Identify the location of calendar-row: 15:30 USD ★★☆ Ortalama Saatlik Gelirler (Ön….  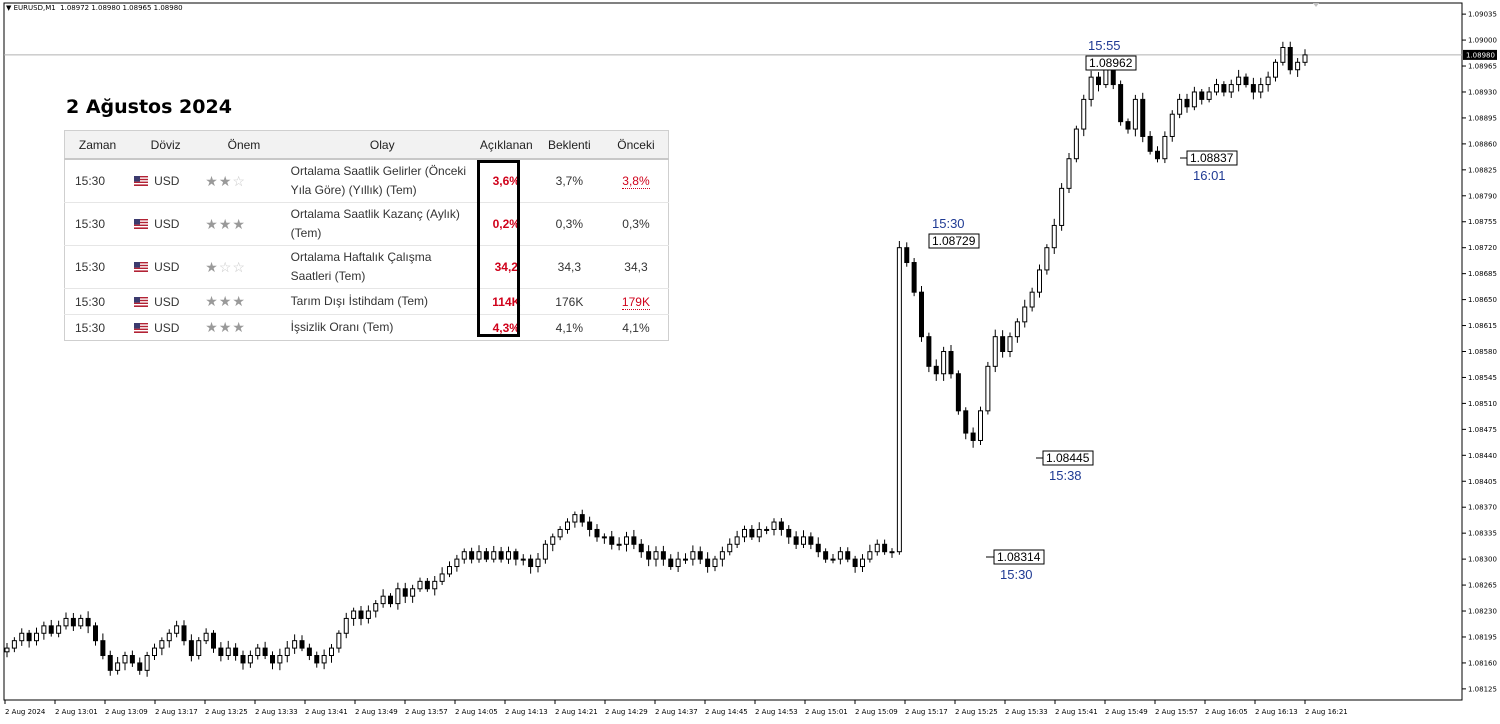
(366, 180).